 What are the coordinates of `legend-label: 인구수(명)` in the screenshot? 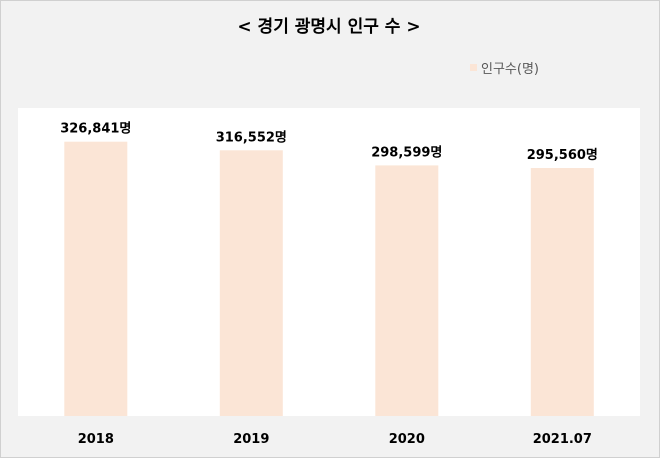 It's located at (510, 69).